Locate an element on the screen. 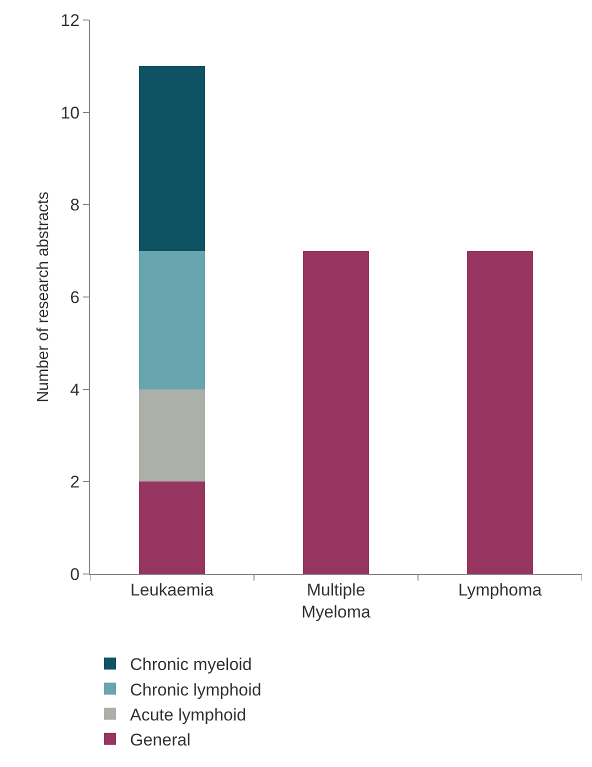  x-tick-label: Leukaemia is located at coordinates (172, 590).